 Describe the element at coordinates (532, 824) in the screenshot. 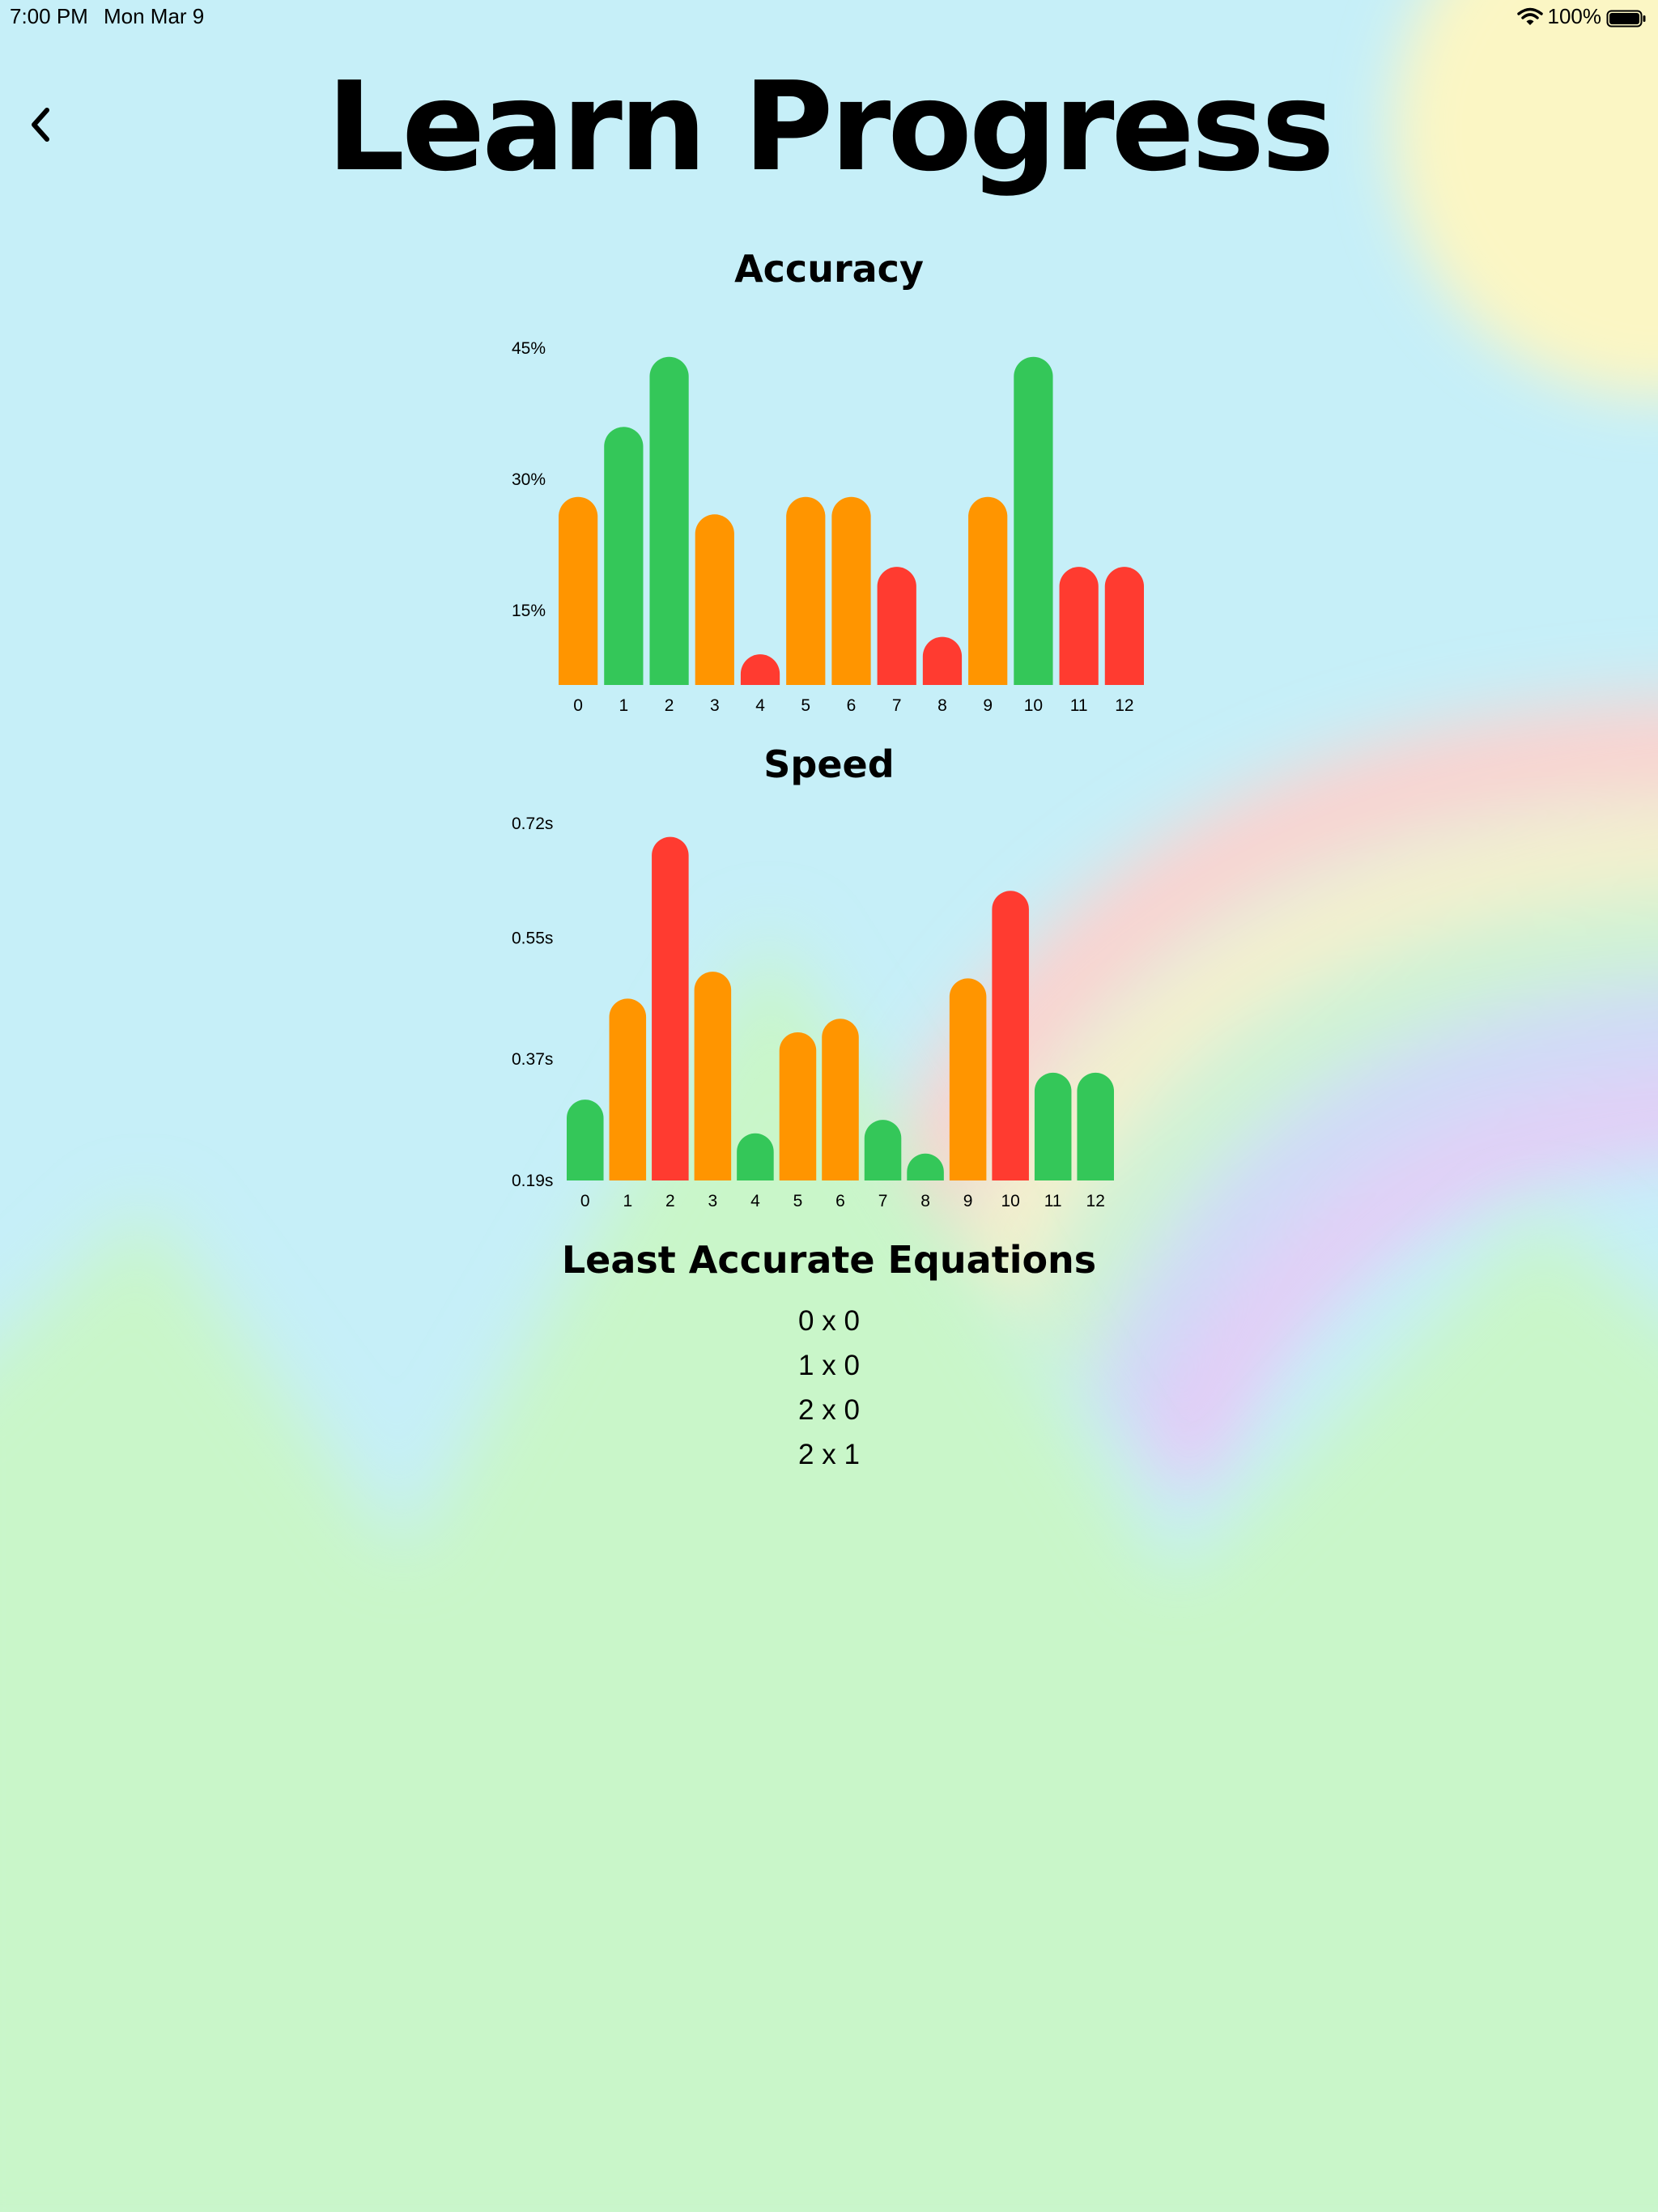

I see `y-tick-label: 0.72s` at that location.